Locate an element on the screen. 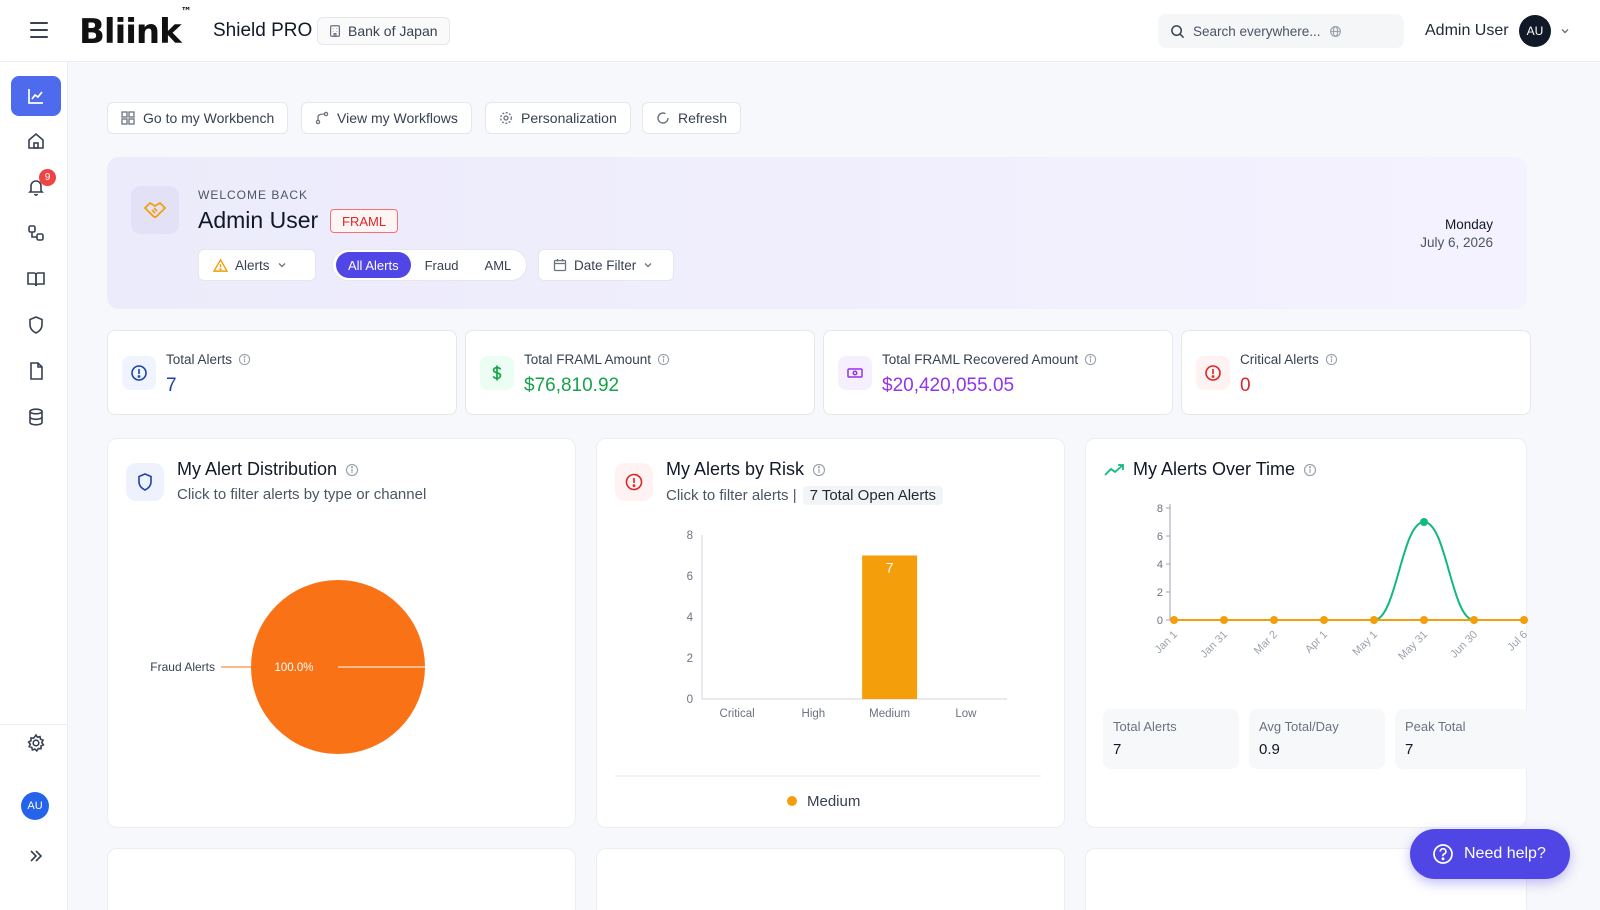  stat-critical-alerts: Critical Alerts 0 is located at coordinates (1356, 372).